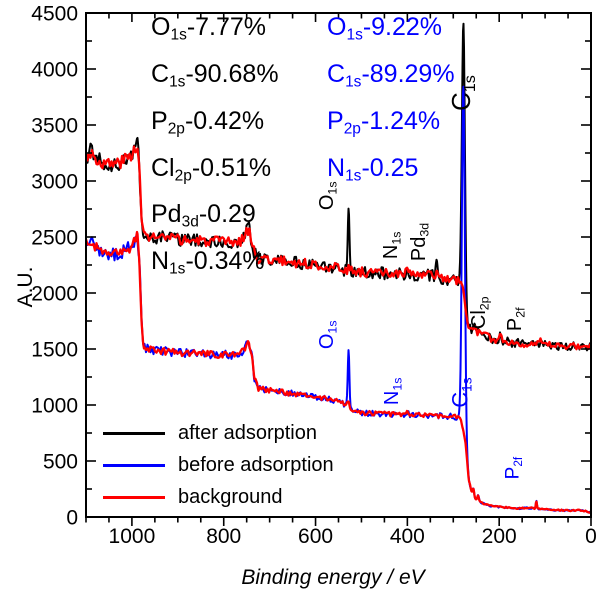 This screenshot has width=600, height=597. I want to click on annotation-item-p2p: P2p-0.42%, so click(208, 122).